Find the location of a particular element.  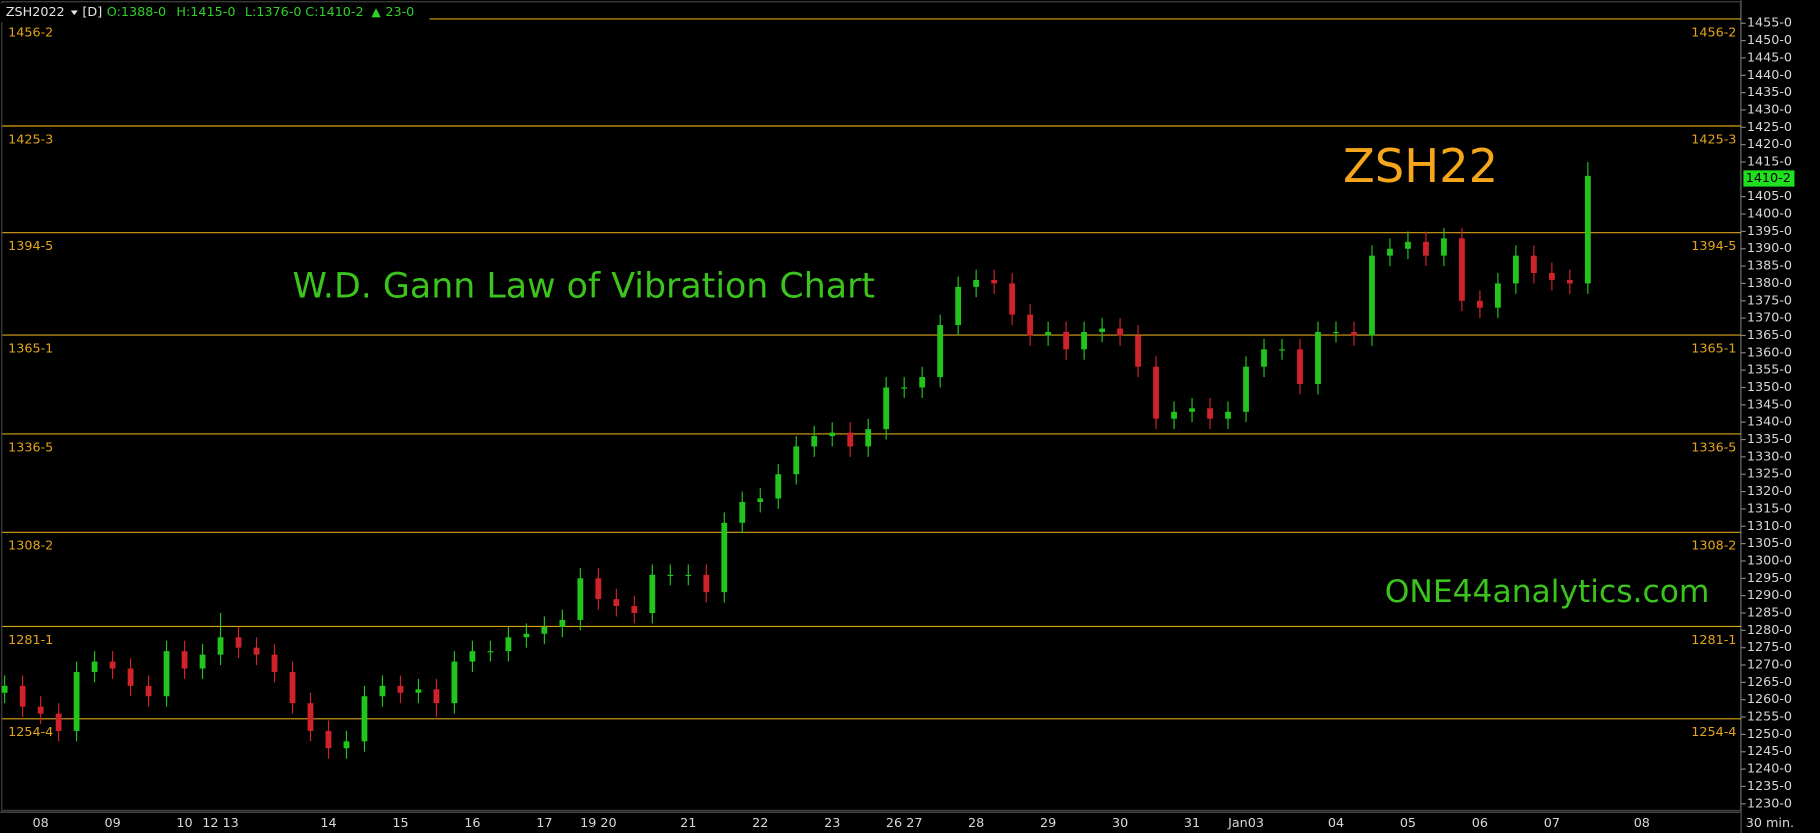

change-label: 23-0 is located at coordinates (399, 12).